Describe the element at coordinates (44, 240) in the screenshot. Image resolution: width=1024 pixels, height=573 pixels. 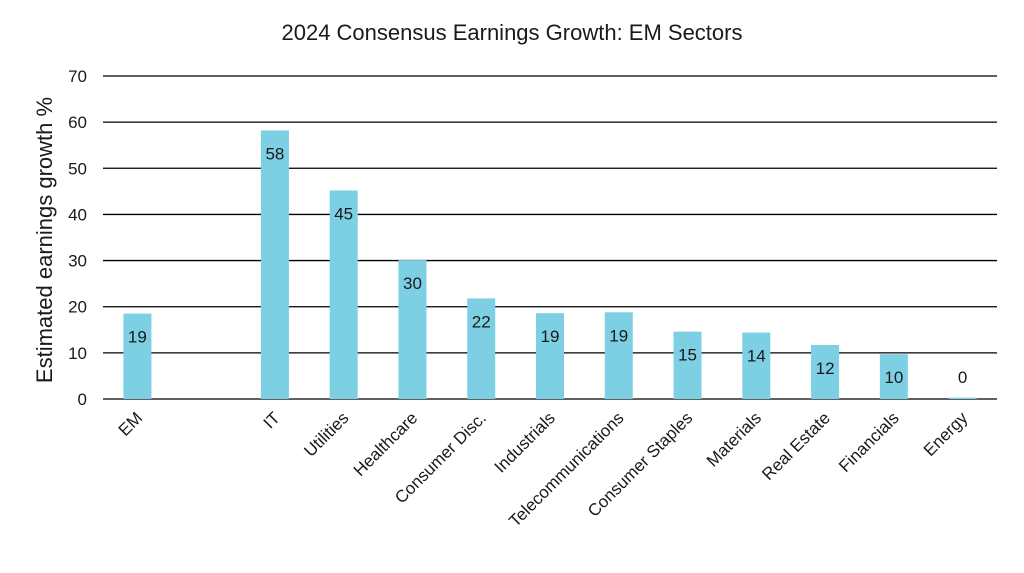
I see `y-axis-title: Estimated earnings growth %` at that location.